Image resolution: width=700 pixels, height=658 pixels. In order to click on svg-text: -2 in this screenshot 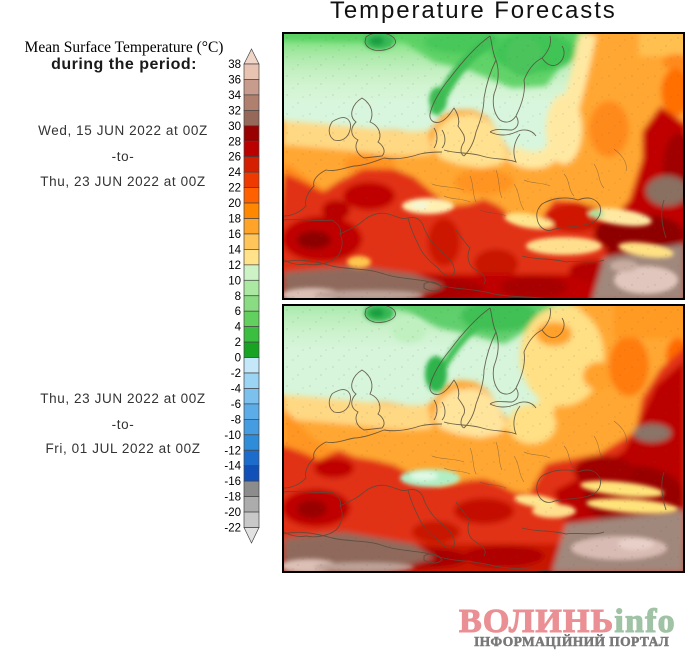, I will do `click(236, 374)`.